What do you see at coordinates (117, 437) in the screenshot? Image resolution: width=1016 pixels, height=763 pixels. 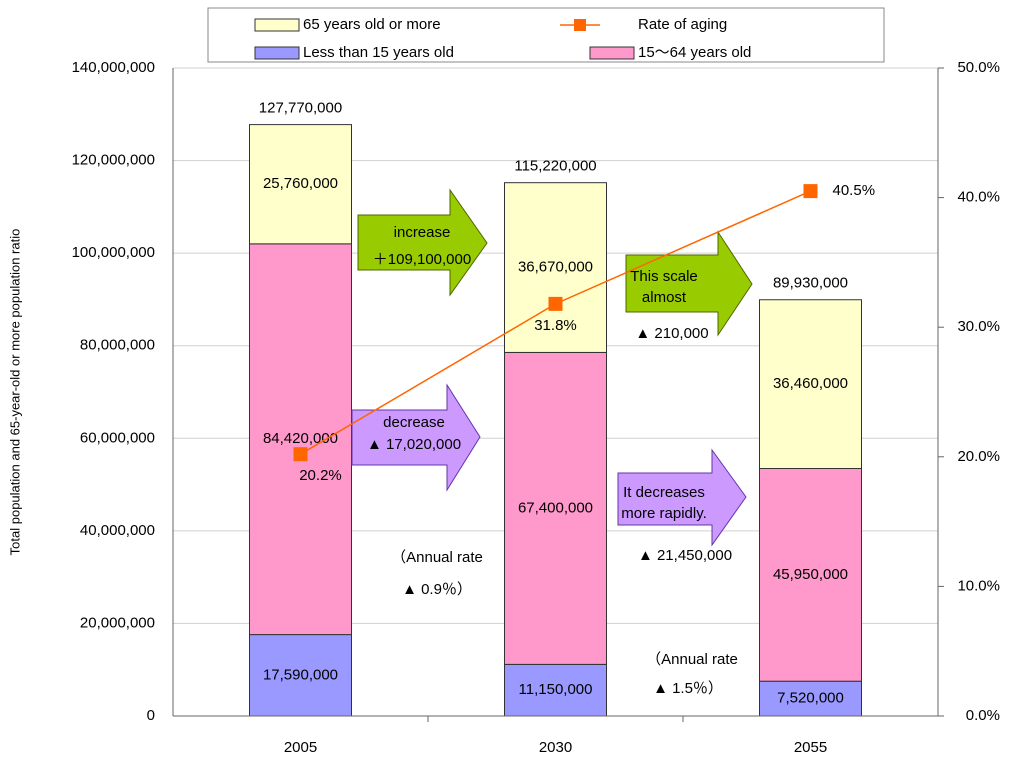 I see `y-tick-label: 60,000,000` at bounding box center [117, 437].